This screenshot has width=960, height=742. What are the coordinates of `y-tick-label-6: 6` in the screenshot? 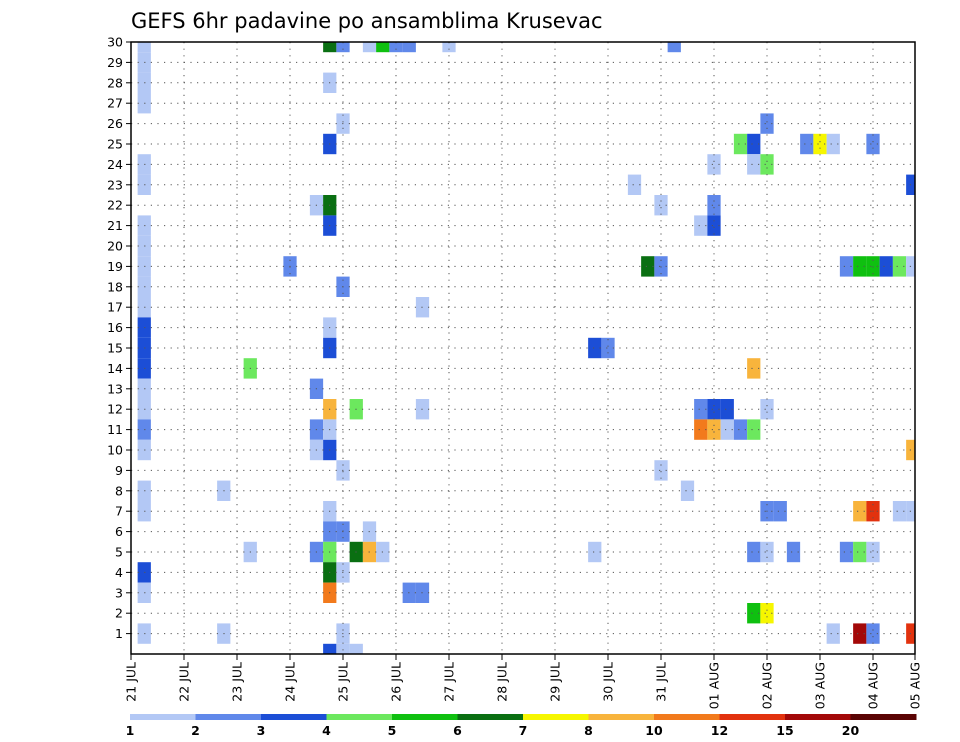 It's located at (119, 531).